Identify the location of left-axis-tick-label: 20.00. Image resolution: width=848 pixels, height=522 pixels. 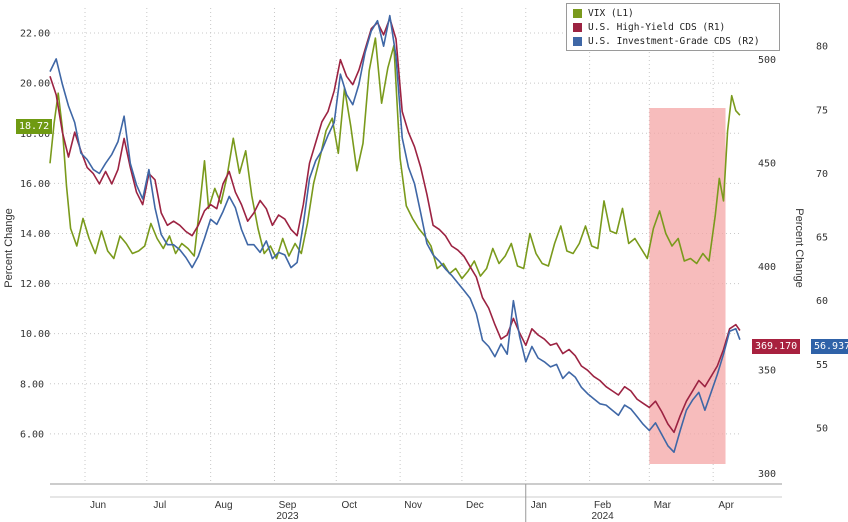
(35, 84).